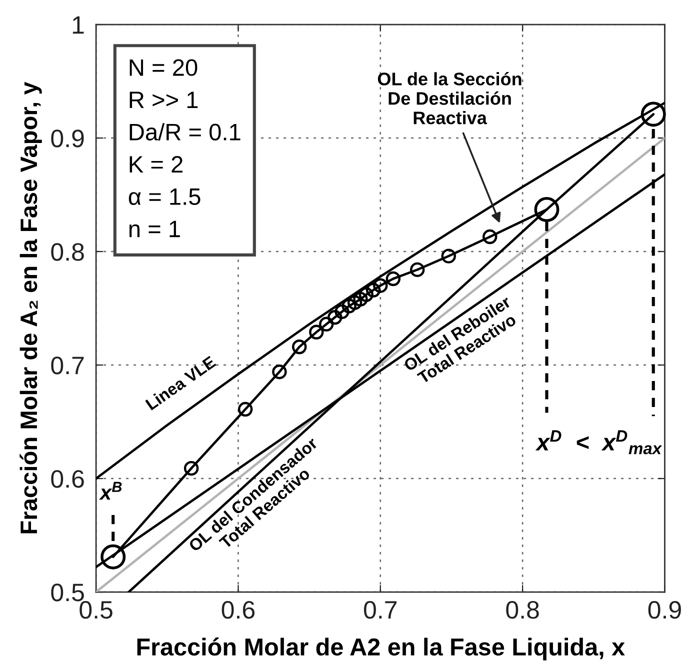  What do you see at coordinates (96, 610) in the screenshot?
I see `x-tick-label: 0.5` at bounding box center [96, 610].